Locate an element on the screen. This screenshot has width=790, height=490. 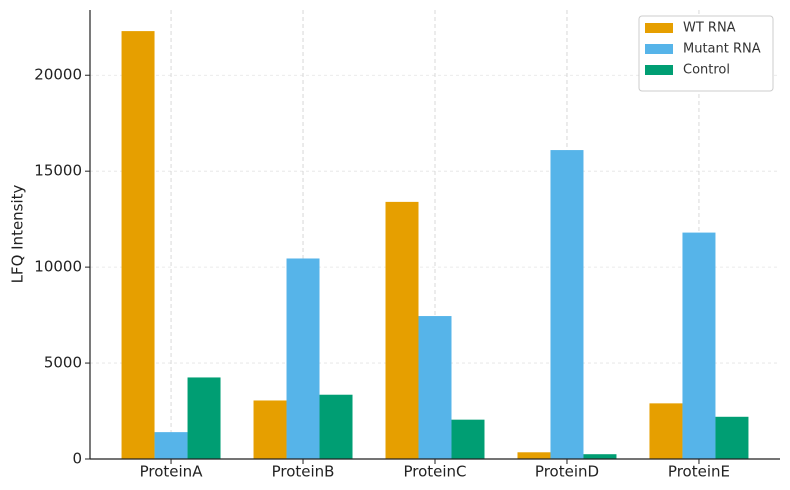
y-tick-label: 20000 is located at coordinates (58, 75).